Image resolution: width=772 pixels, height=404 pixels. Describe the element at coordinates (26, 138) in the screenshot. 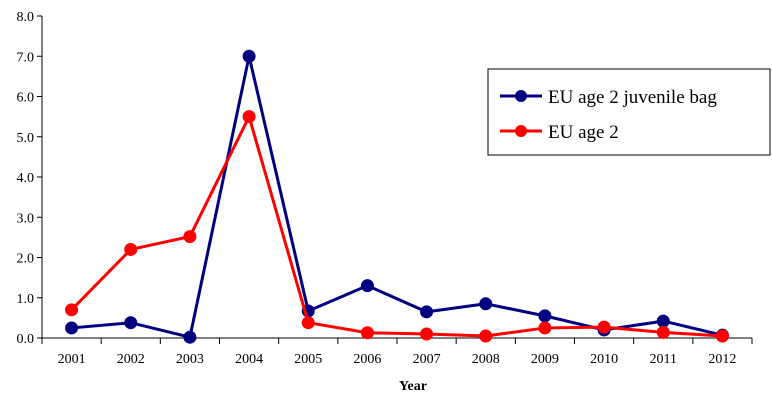

I see `y-tick-label: 5.0` at that location.